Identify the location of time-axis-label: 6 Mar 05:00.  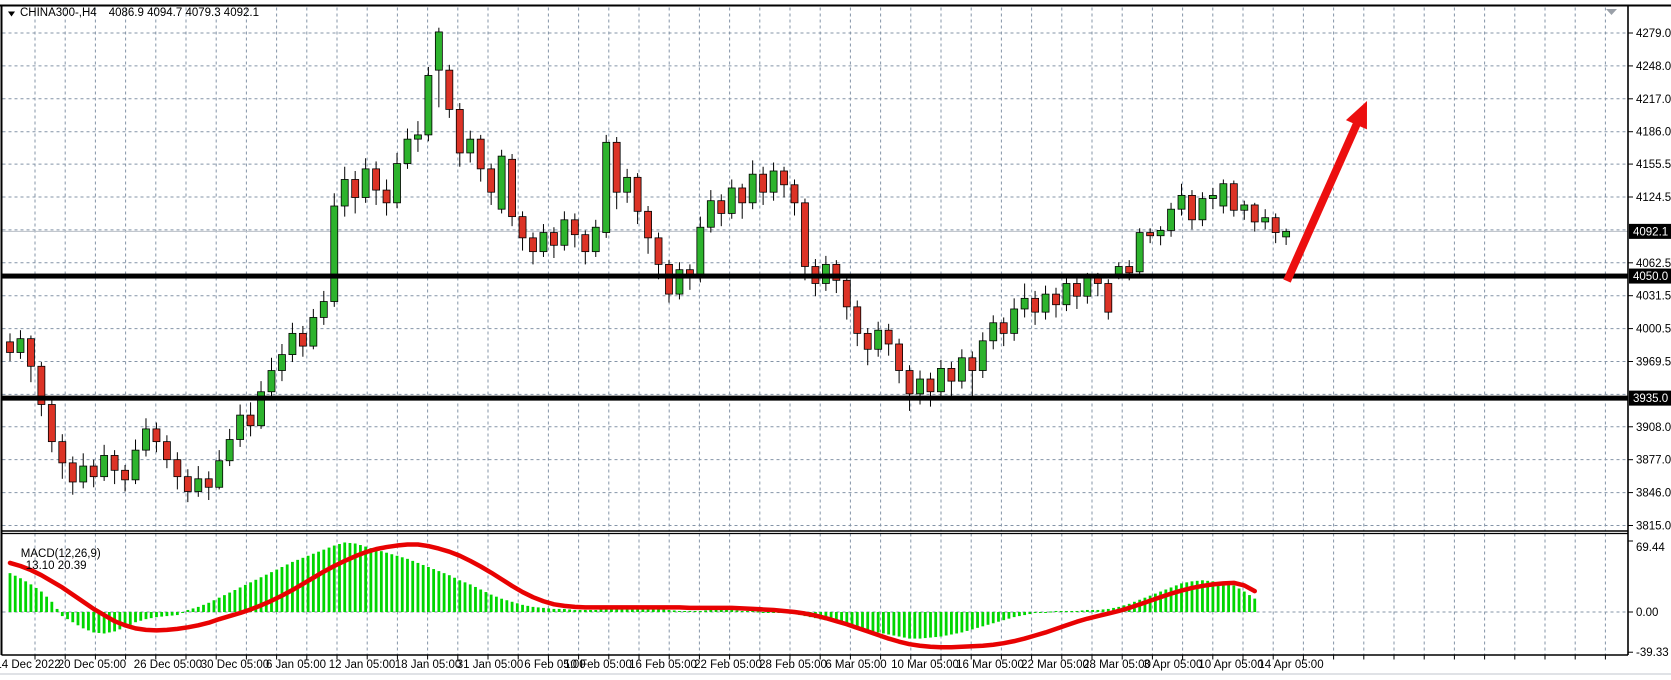
(855, 665).